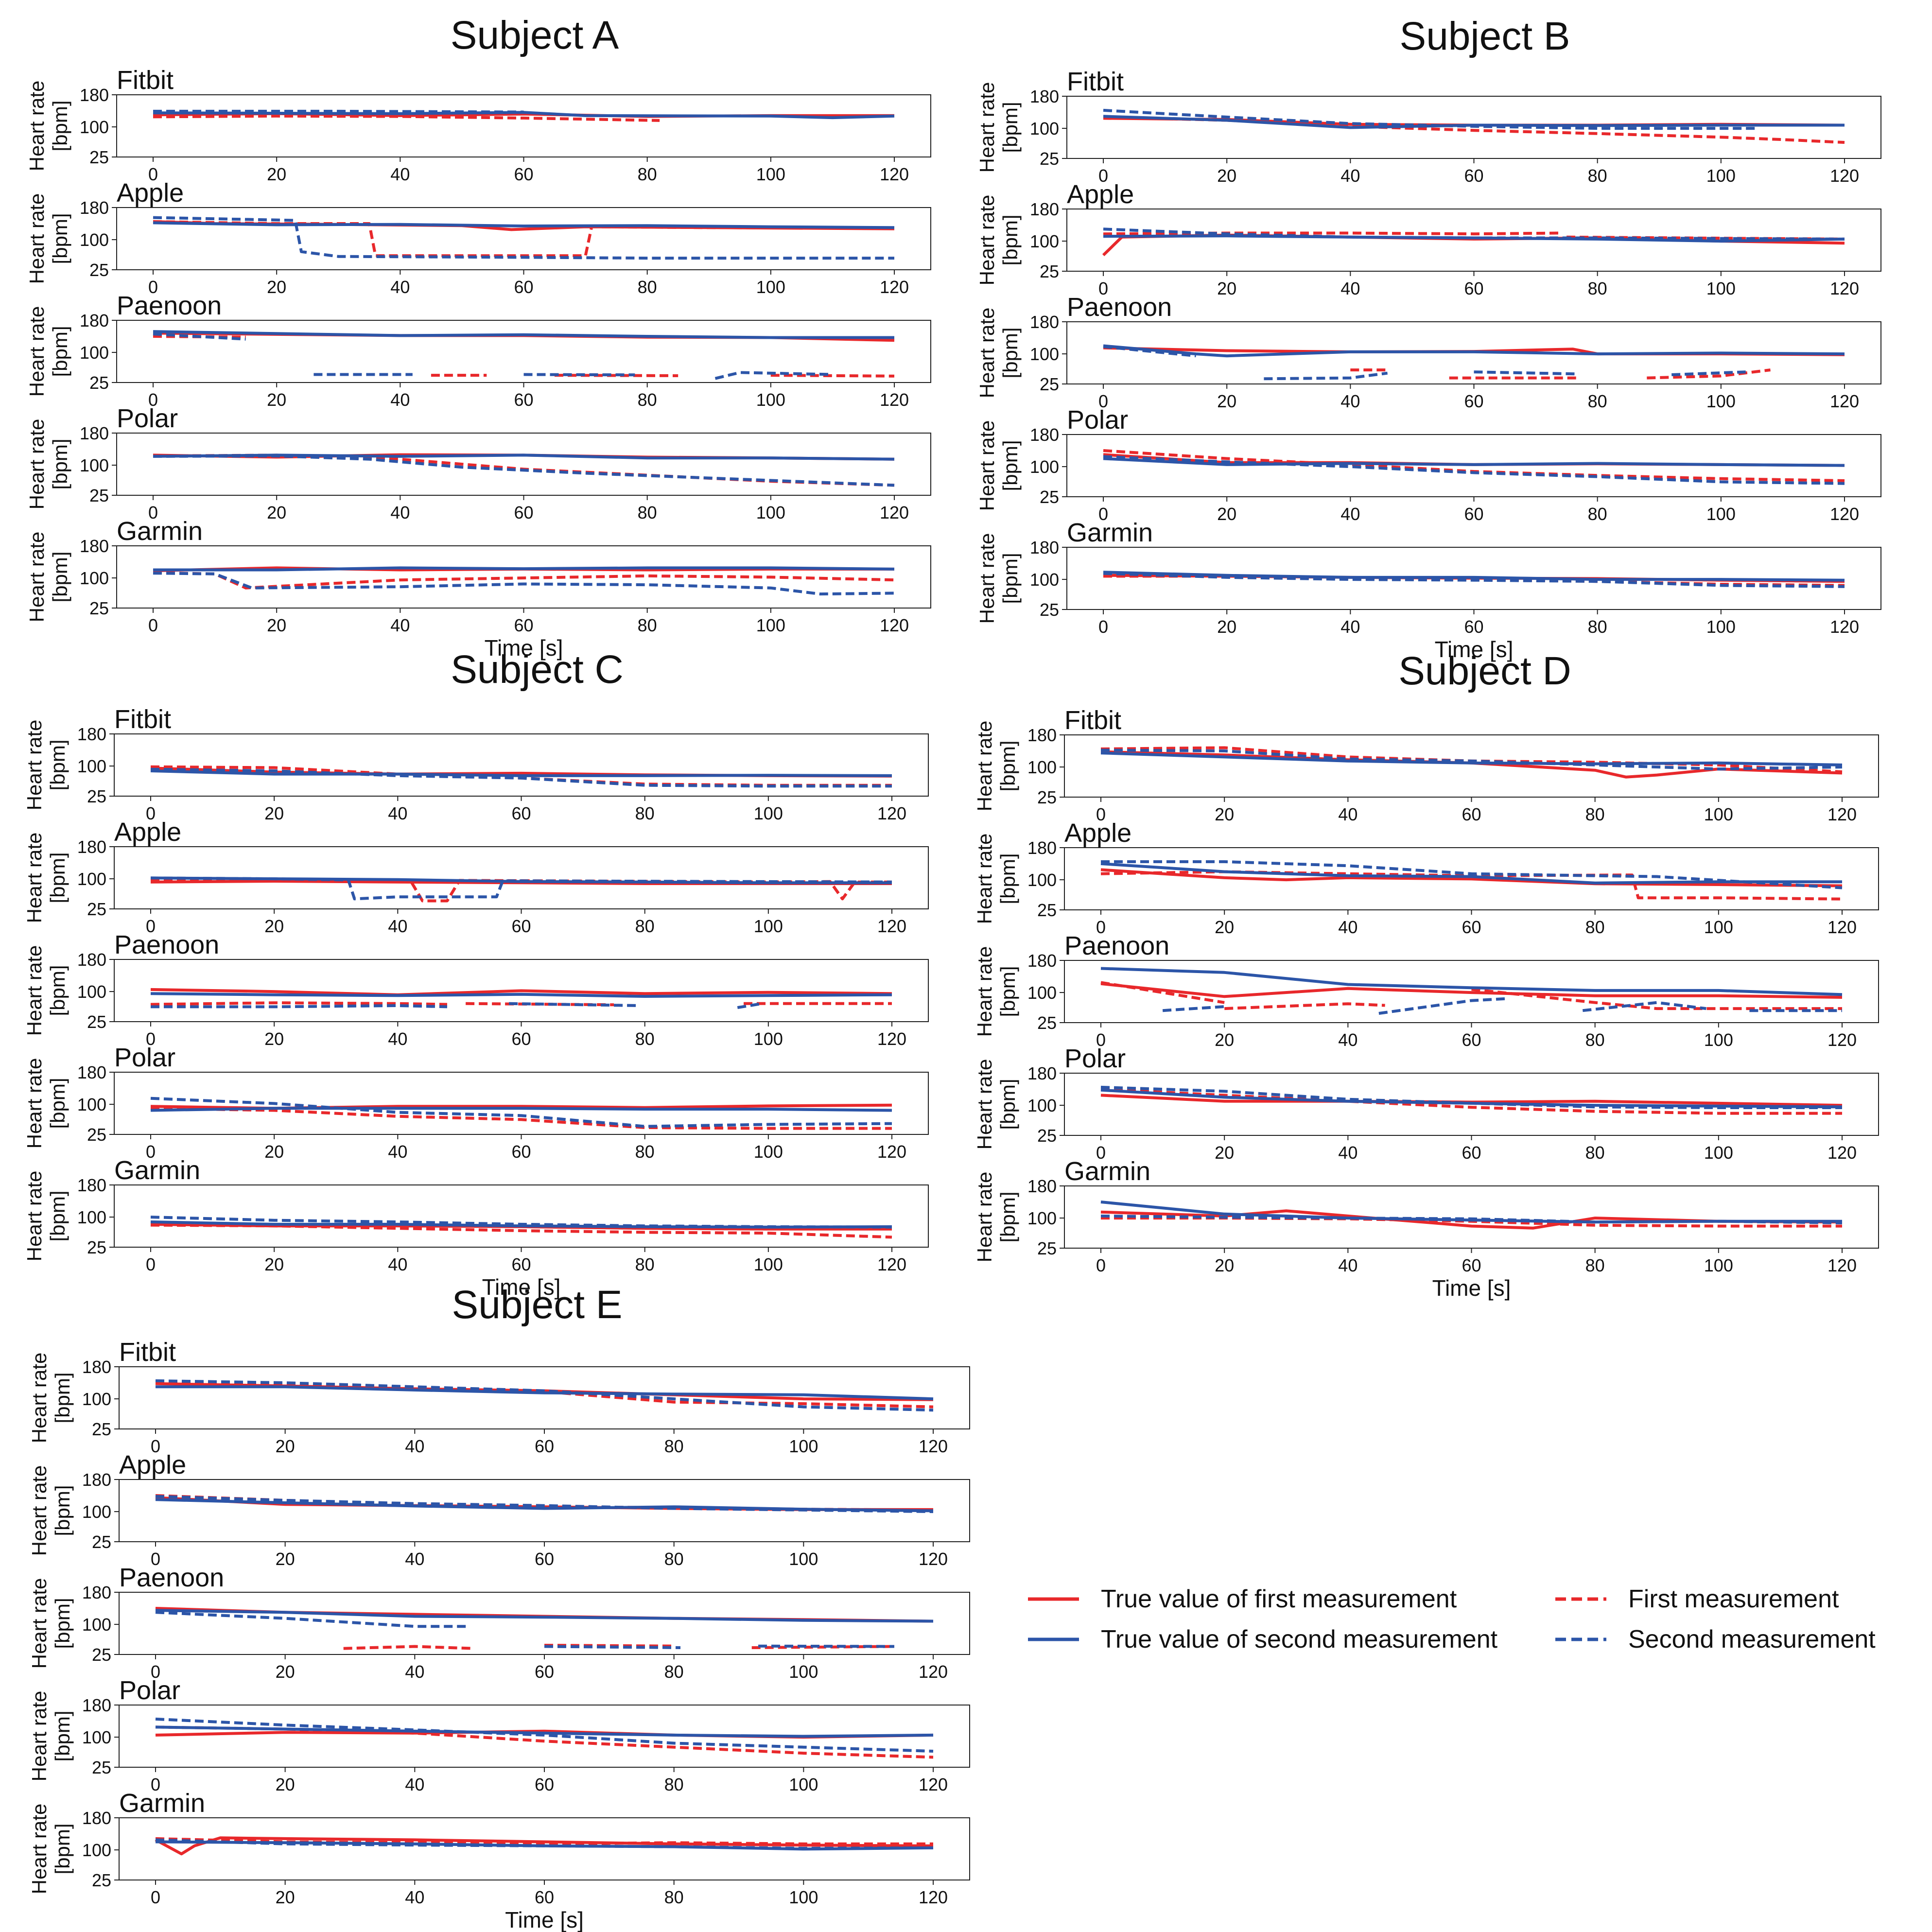 The height and width of the screenshot is (1932, 1932). What do you see at coordinates (537, 669) in the screenshot?
I see `subject-title: Subject C` at bounding box center [537, 669].